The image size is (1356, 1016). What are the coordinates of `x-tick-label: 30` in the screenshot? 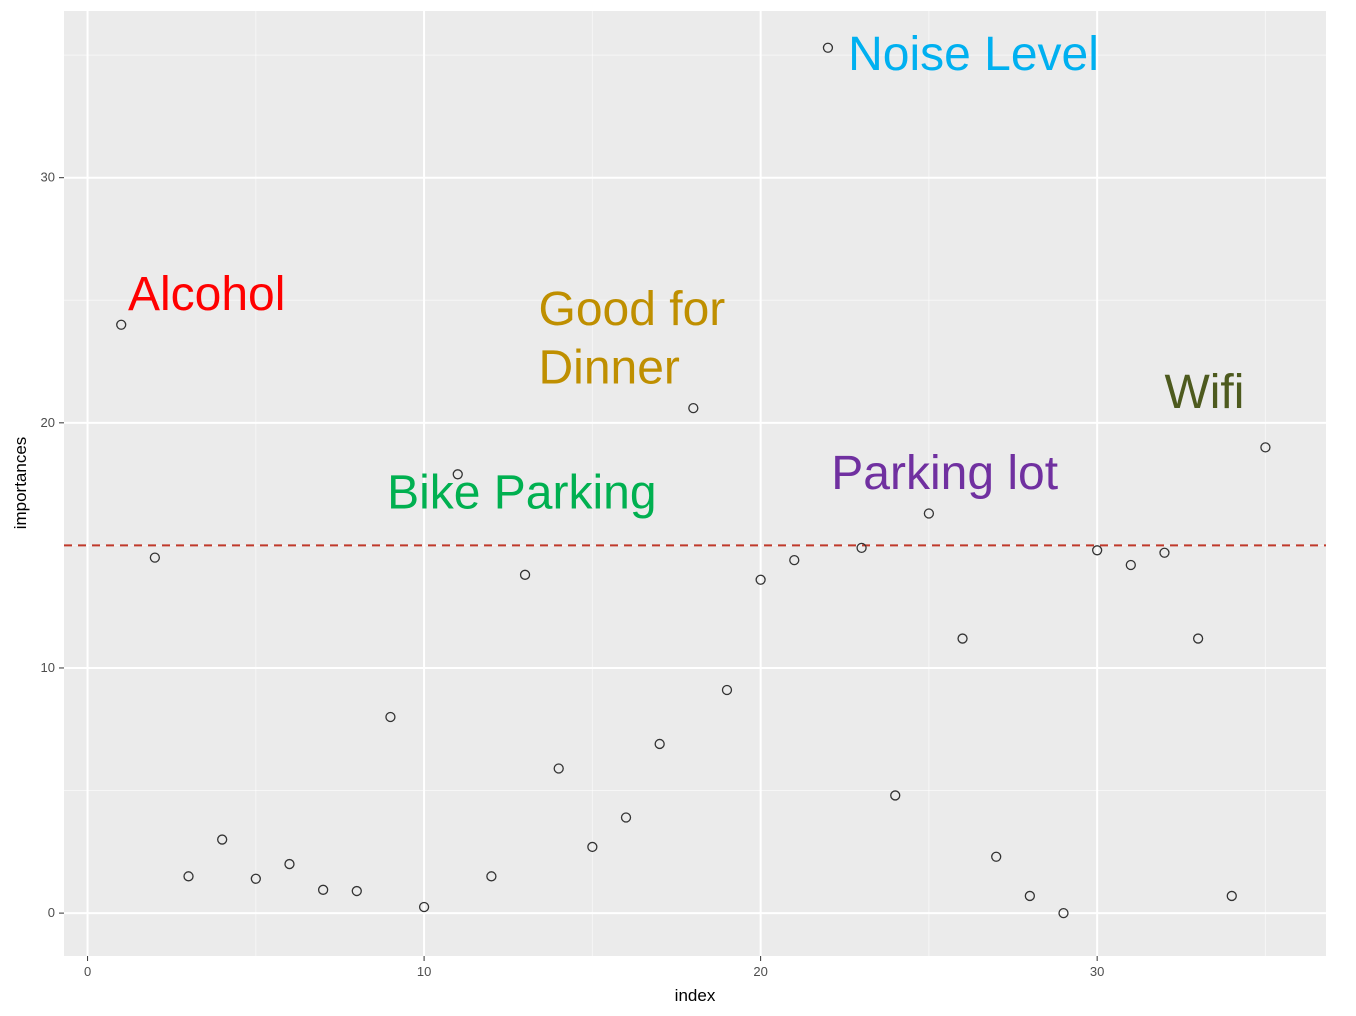 It's located at (1097, 971).